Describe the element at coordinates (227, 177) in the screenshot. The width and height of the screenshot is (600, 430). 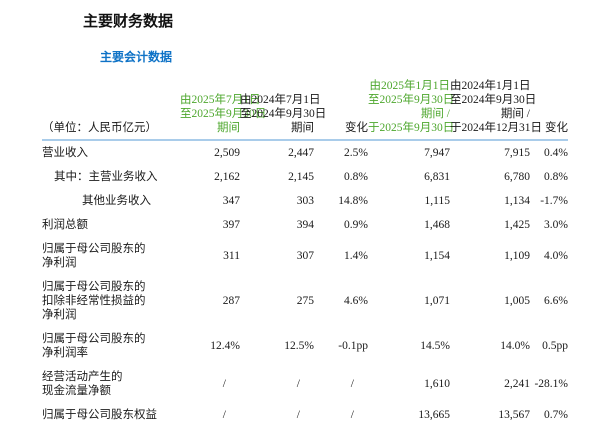
I see `cell-value: 2,162` at that location.